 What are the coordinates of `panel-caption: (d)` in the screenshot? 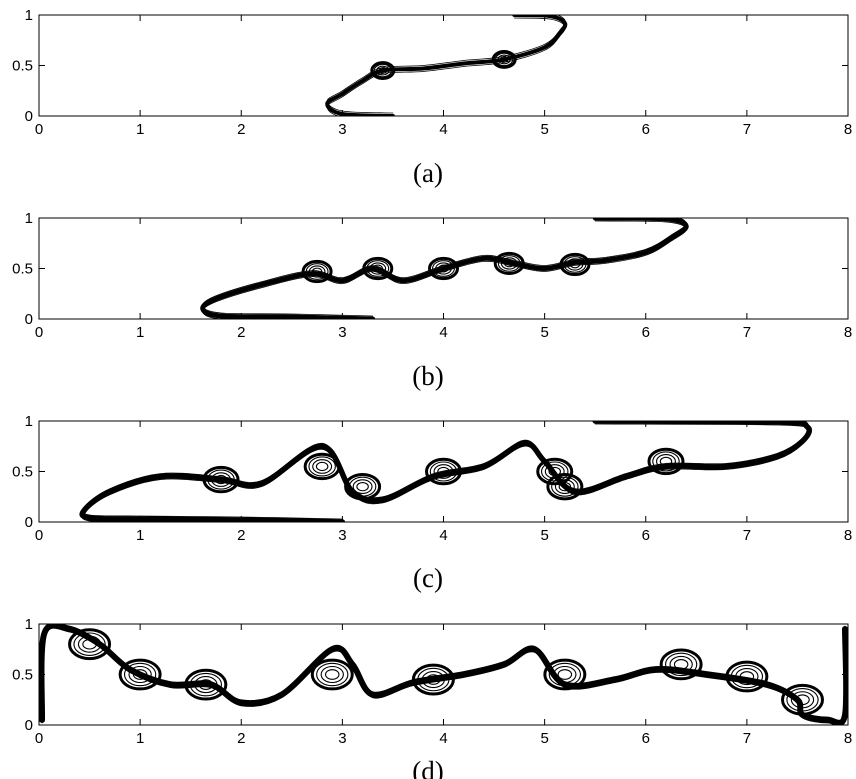 It's located at (427, 767).